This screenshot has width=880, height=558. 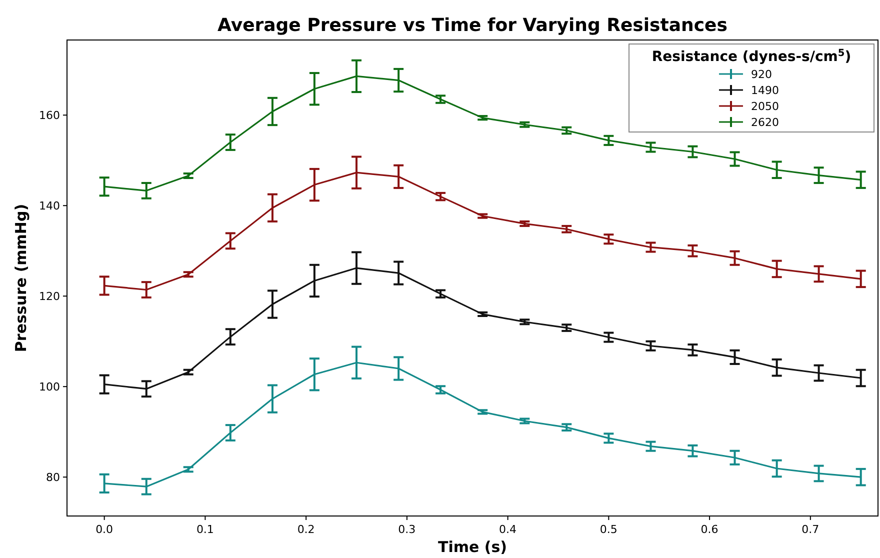 I want to click on chart-title: Average Pressure vs Time for Varying Resistances, so click(x=473, y=25).